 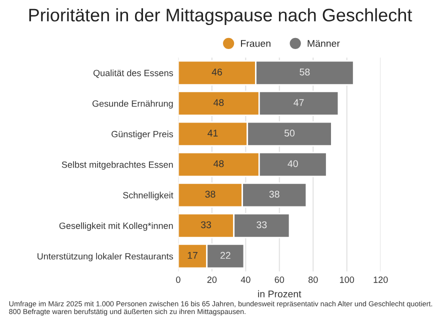 What do you see at coordinates (299, 102) in the screenshot?
I see `data-label: 47` at bounding box center [299, 102].